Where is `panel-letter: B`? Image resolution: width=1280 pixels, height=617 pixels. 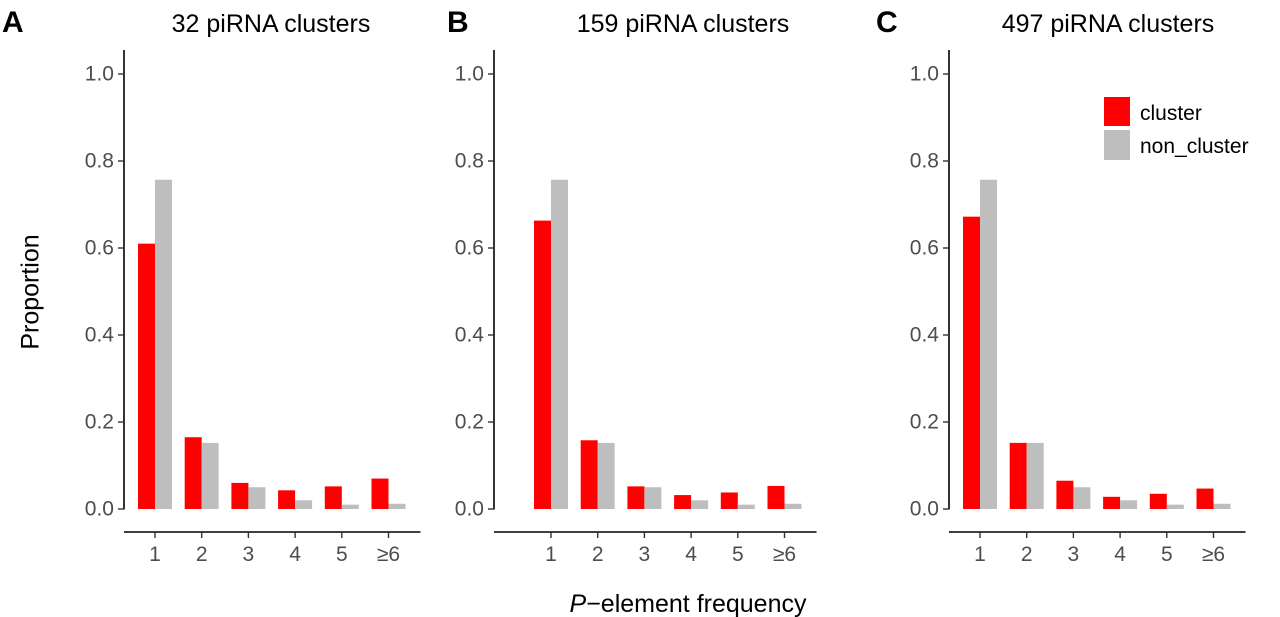 panel-letter: B is located at coordinates (458, 22).